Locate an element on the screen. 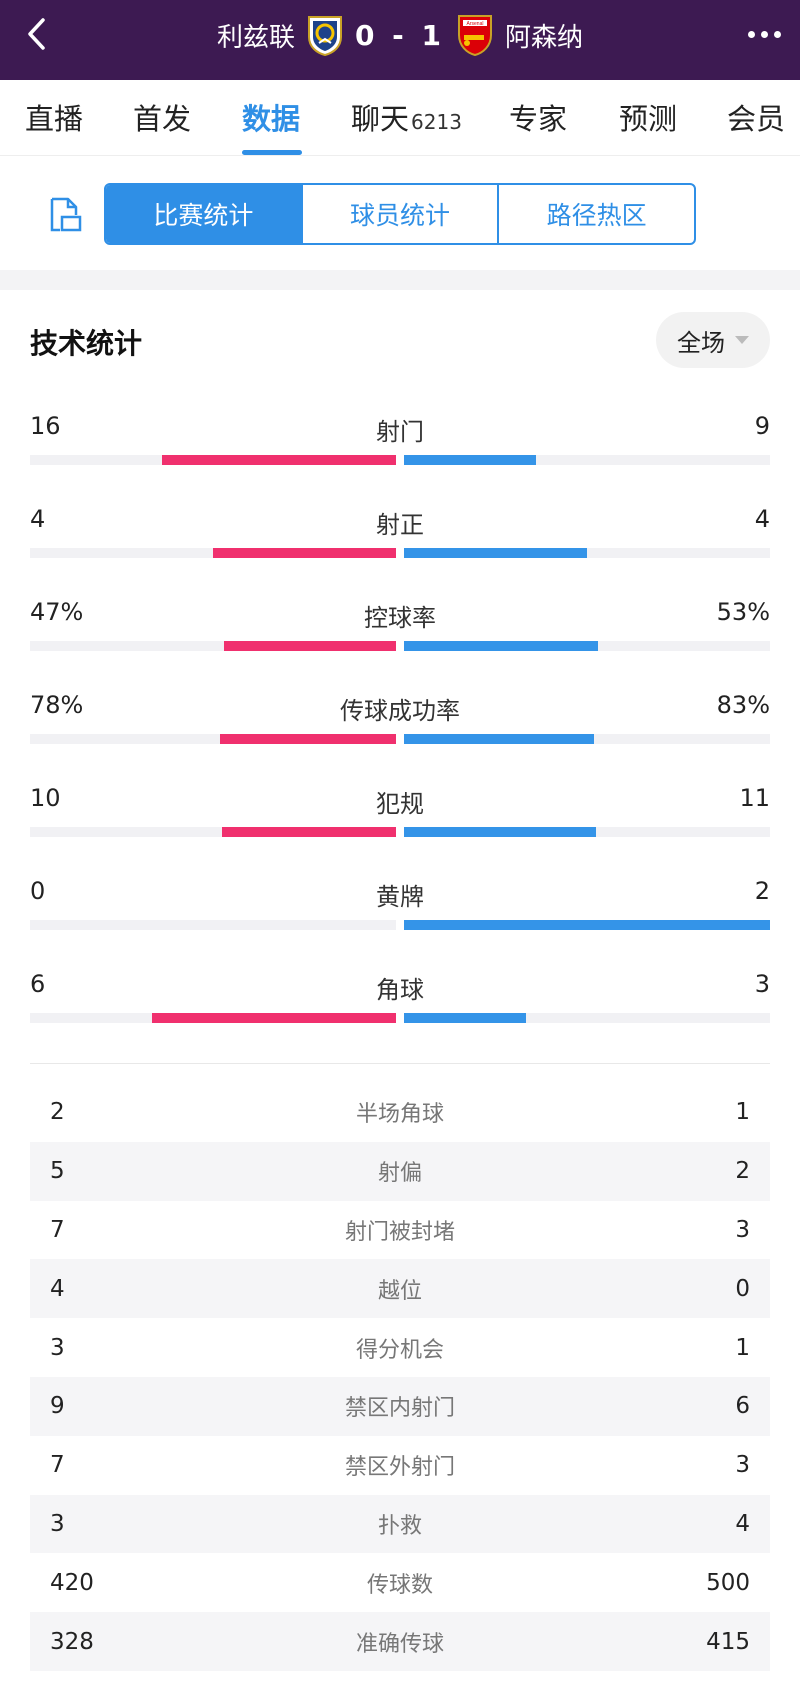 This screenshot has height=1686, width=800. home-value: 2 is located at coordinates (57, 1112).